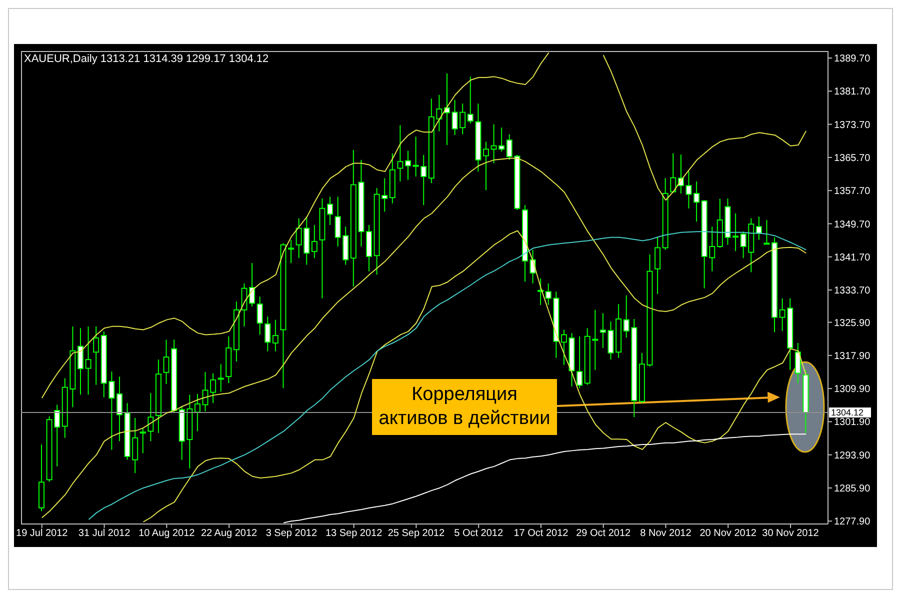 This screenshot has height=599, width=902. What do you see at coordinates (852, 125) in the screenshot?
I see `y-tick-label: 1373.70` at bounding box center [852, 125].